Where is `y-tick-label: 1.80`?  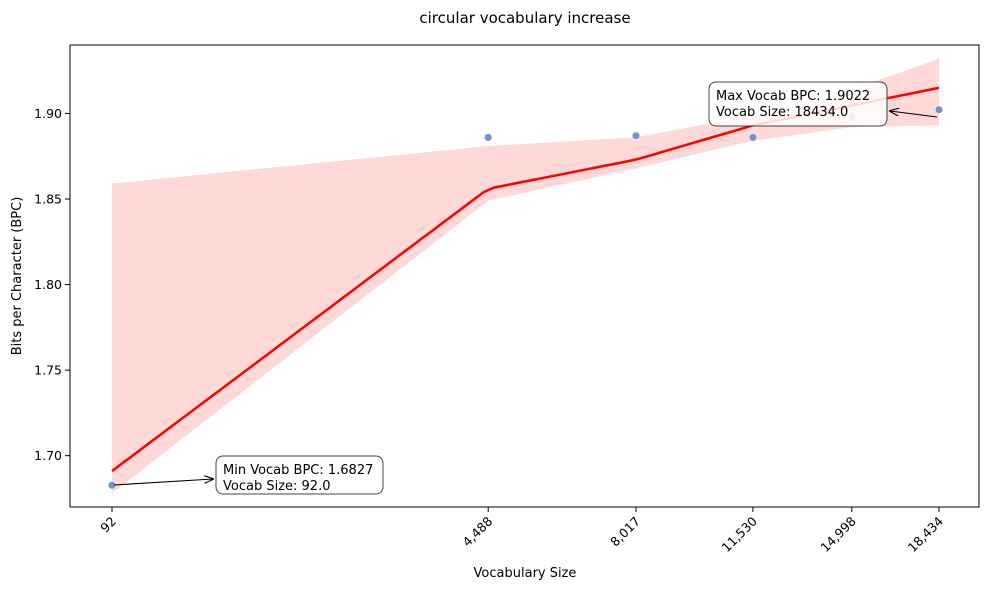
y-tick-label: 1.80 is located at coordinates (48, 284).